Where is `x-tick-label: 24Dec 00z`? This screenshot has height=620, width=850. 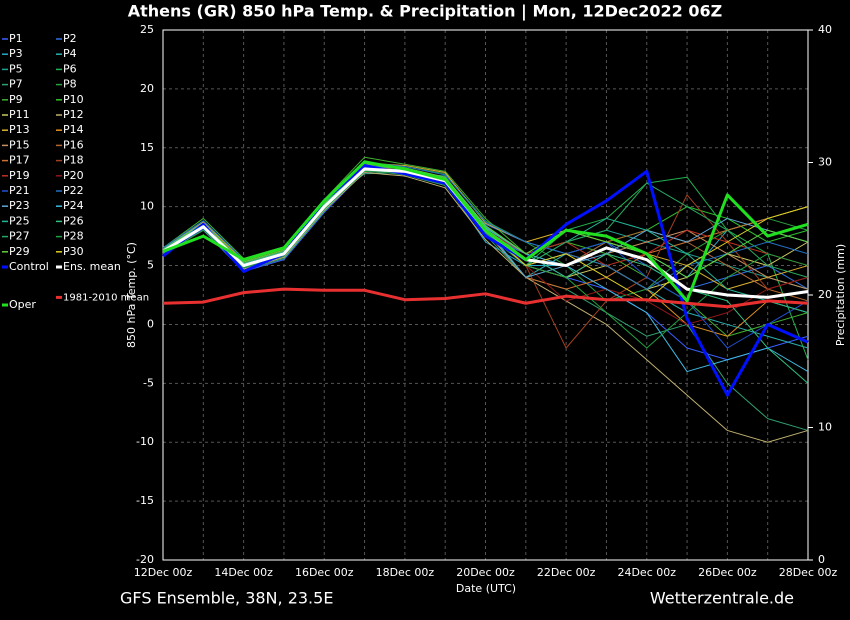
x-tick-label: 24Dec 00z is located at coordinates (646, 572).